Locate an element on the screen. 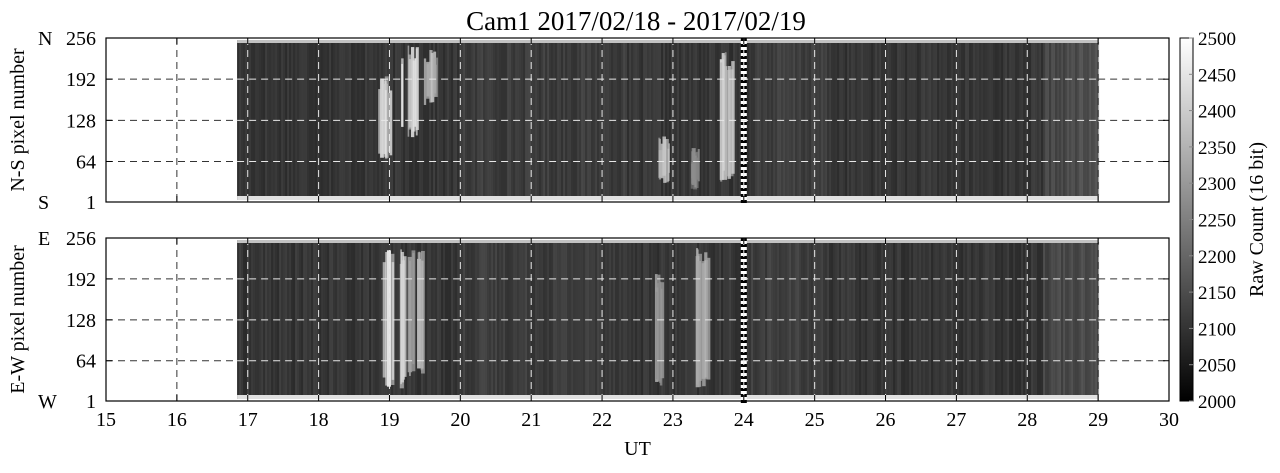 Image resolution: width=1280 pixels, height=473 pixels. ew-aurora-streak is located at coordinates (393, 321).